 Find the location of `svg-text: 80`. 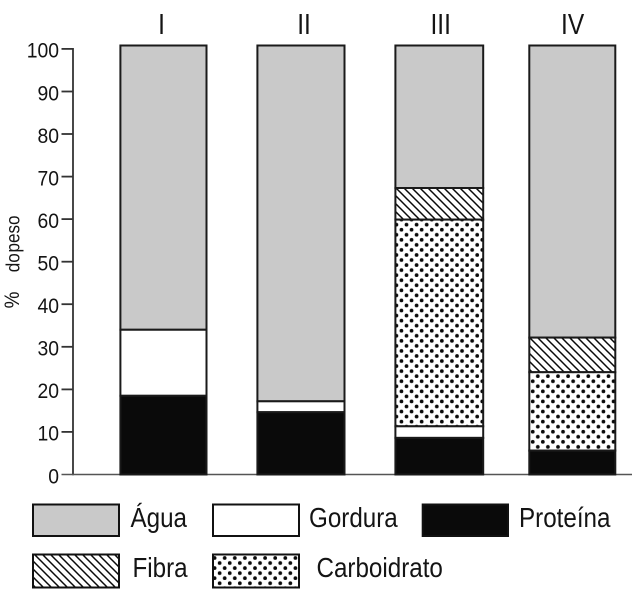

svg-text: 80 is located at coordinates (48, 136).